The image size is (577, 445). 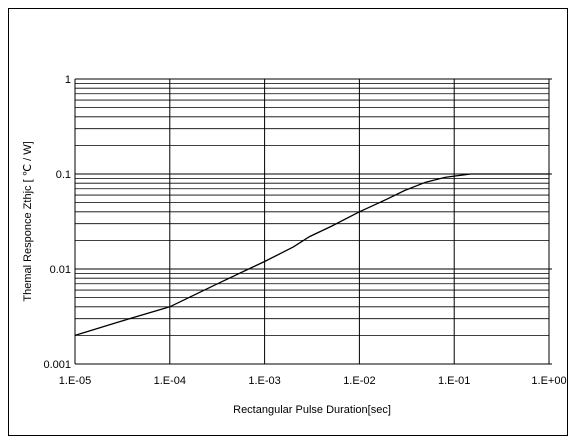 What do you see at coordinates (359, 381) in the screenshot?
I see `x-tick-label: 1.E-02` at bounding box center [359, 381].